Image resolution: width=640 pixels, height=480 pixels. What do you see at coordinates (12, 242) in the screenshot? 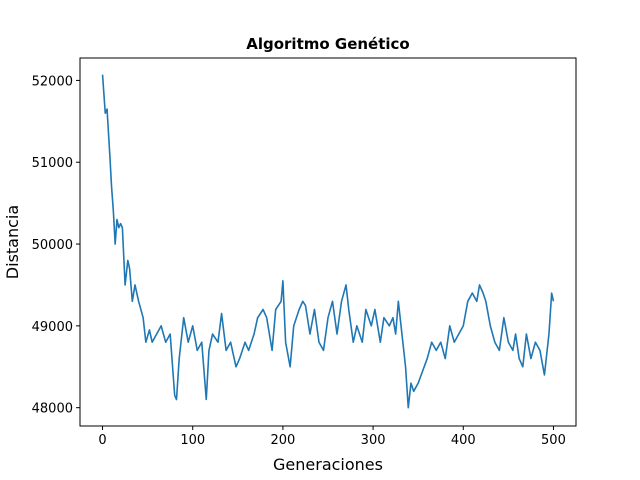
I see `y-axis-label: Distancia` at bounding box center [12, 242].